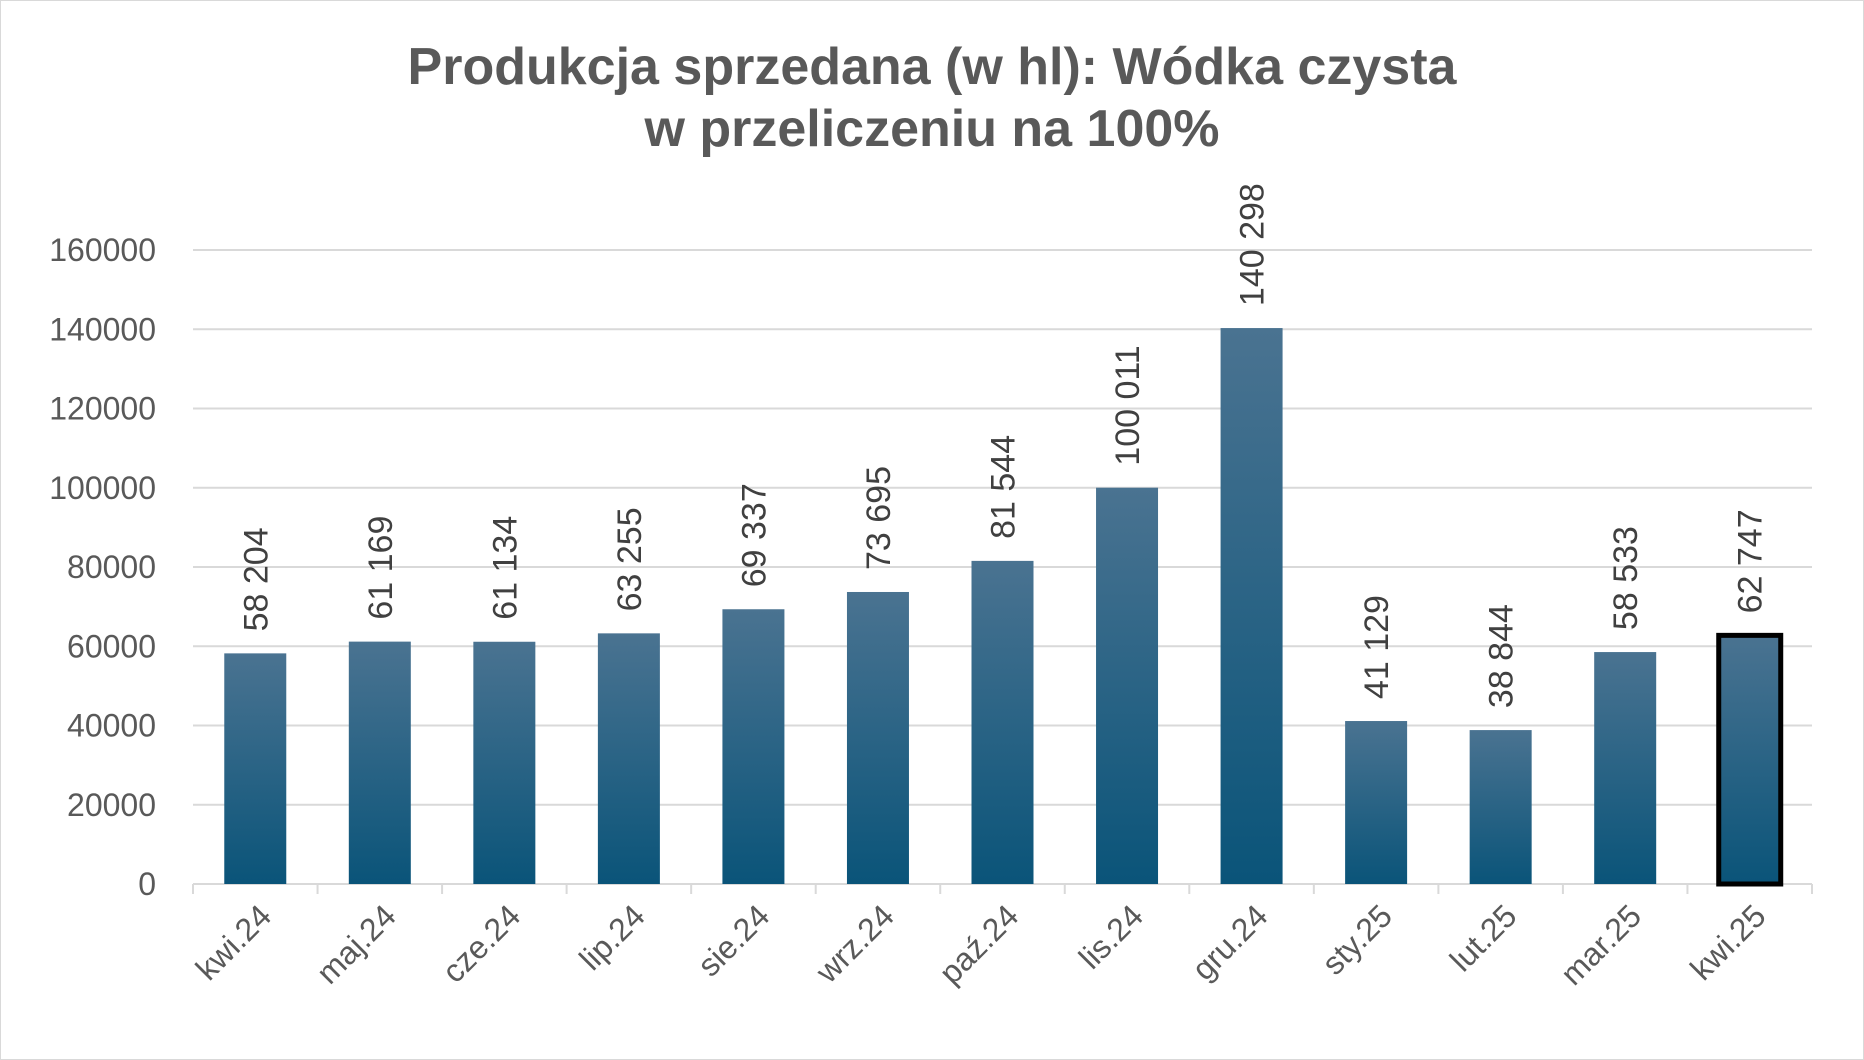 This screenshot has height=1060, width=1864. What do you see at coordinates (1357, 939) in the screenshot?
I see `x-tick-label: sty.25` at bounding box center [1357, 939].